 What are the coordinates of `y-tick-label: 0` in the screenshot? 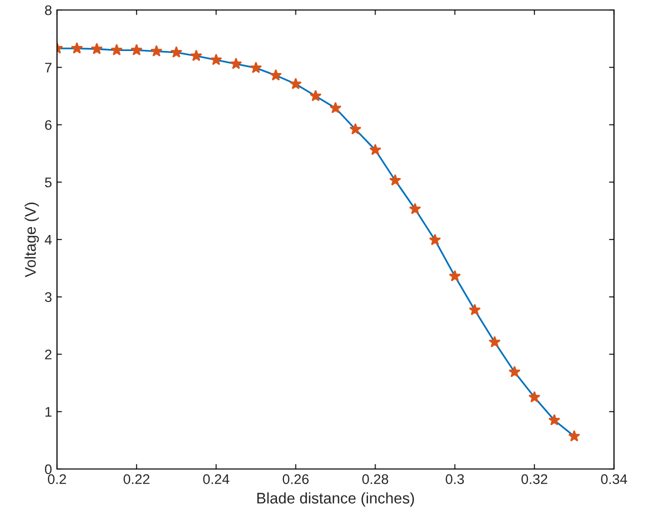 It's located at (48, 469).